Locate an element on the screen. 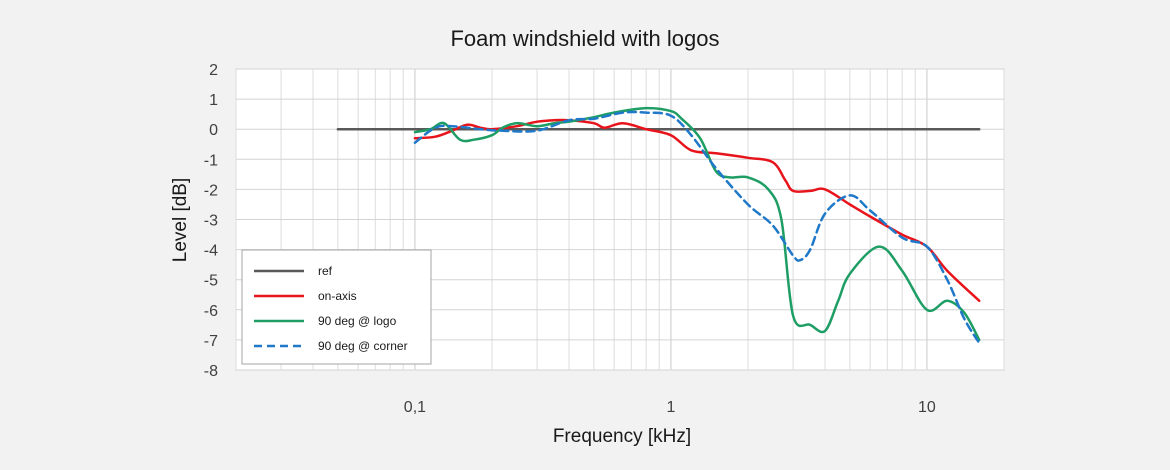 This screenshot has width=1170, height=470. x-tick-labels: 0,1 1 10 is located at coordinates (670, 407).